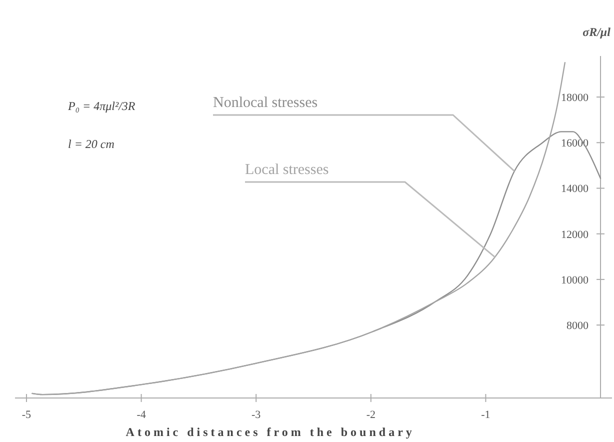 The width and height of the screenshot is (614, 442). Describe the element at coordinates (91, 144) in the screenshot. I see `annotation: l = 20 cm` at that location.